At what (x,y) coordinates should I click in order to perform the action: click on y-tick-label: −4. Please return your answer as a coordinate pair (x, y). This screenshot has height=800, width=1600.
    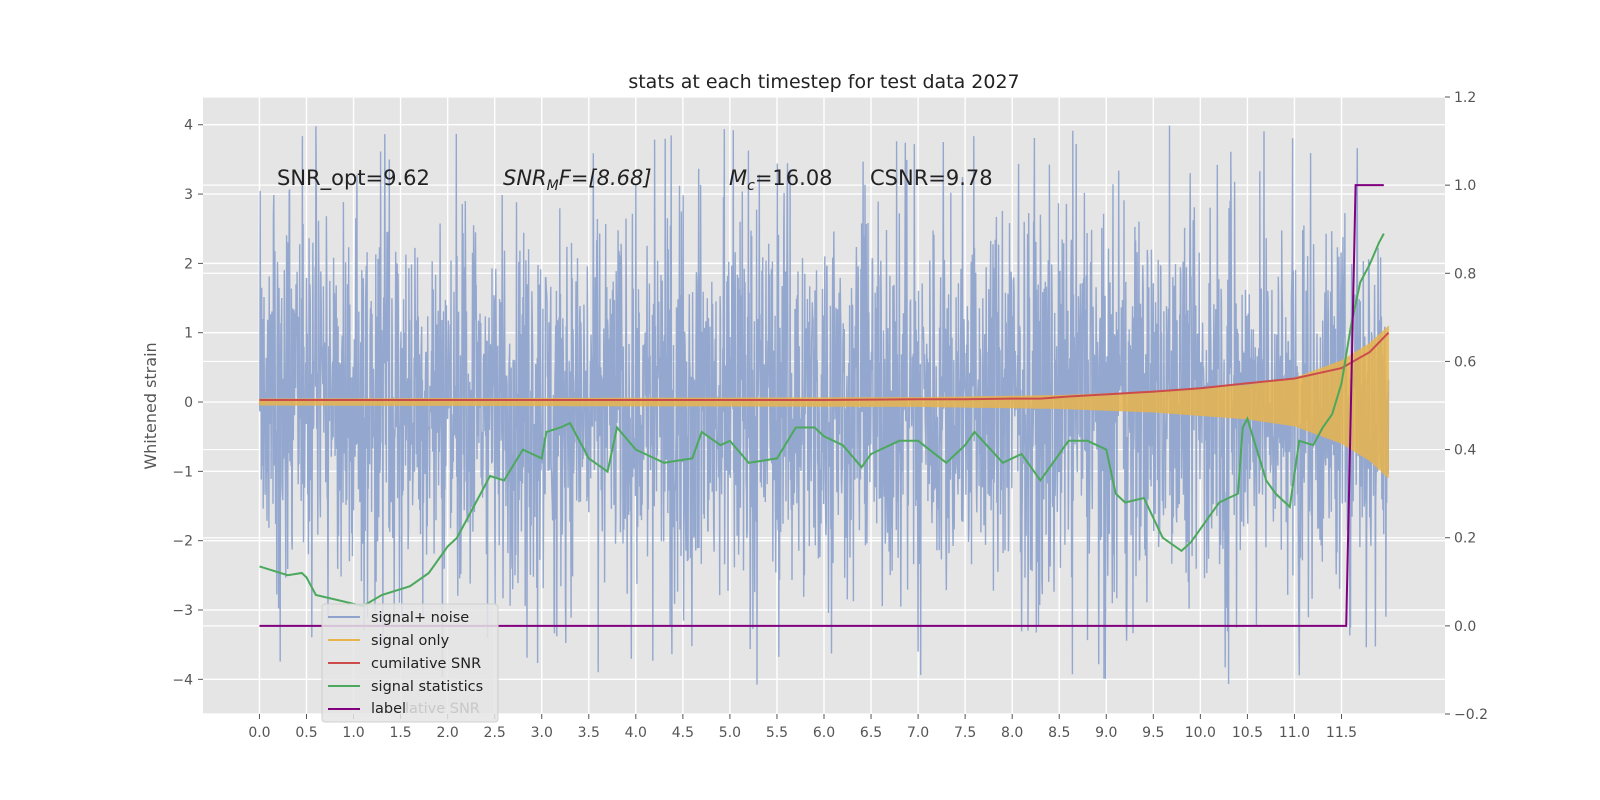
    Looking at the image, I should click on (182, 680).